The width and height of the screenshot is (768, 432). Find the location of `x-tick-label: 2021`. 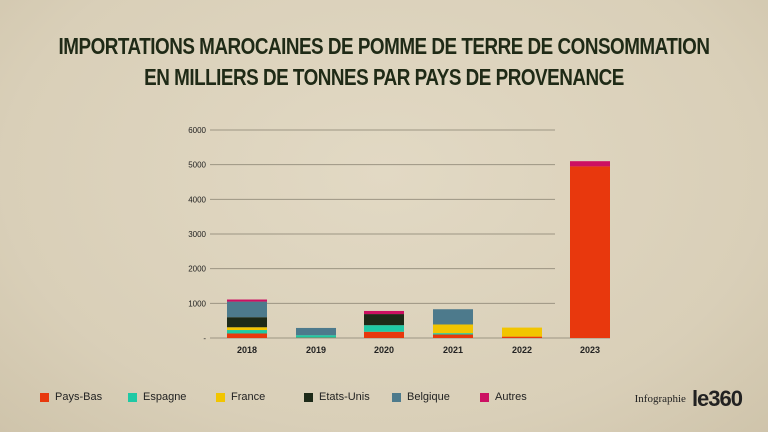

x-tick-label: 2021 is located at coordinates (453, 350).